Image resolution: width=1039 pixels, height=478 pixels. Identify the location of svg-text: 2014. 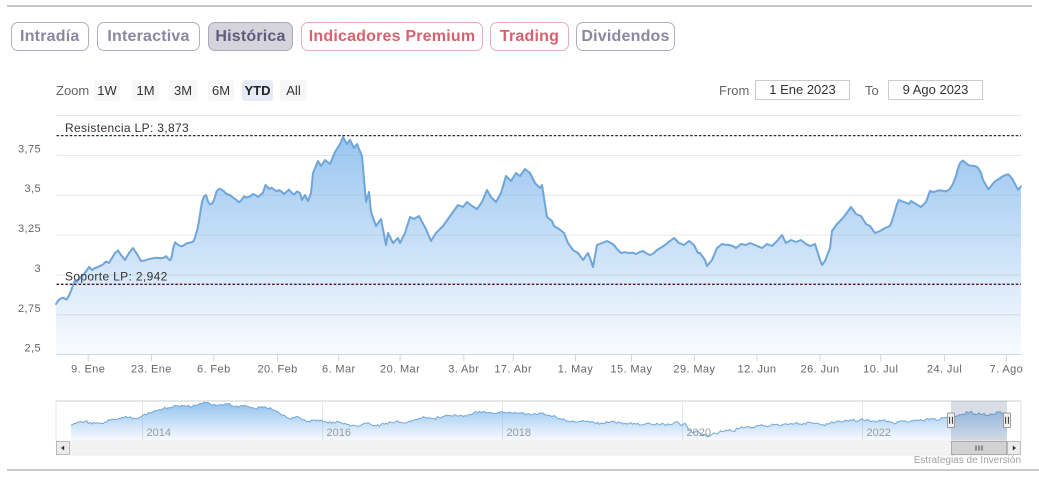
(159, 433).